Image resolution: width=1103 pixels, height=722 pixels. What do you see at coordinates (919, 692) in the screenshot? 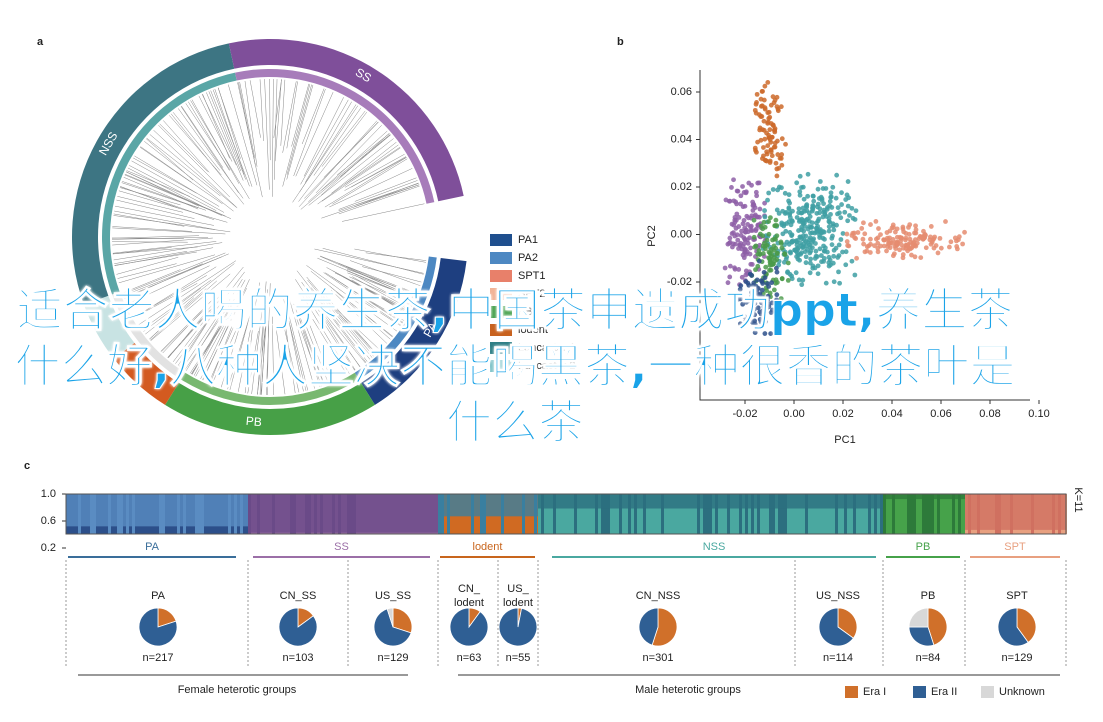
I see `legend-swatch` at bounding box center [919, 692].